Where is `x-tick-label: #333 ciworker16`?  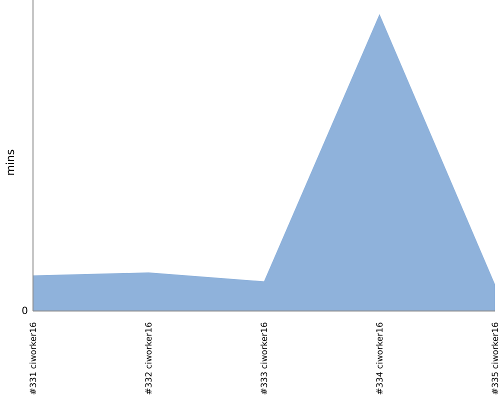 x-tick-label: #333 ciworker16 is located at coordinates (265, 358).